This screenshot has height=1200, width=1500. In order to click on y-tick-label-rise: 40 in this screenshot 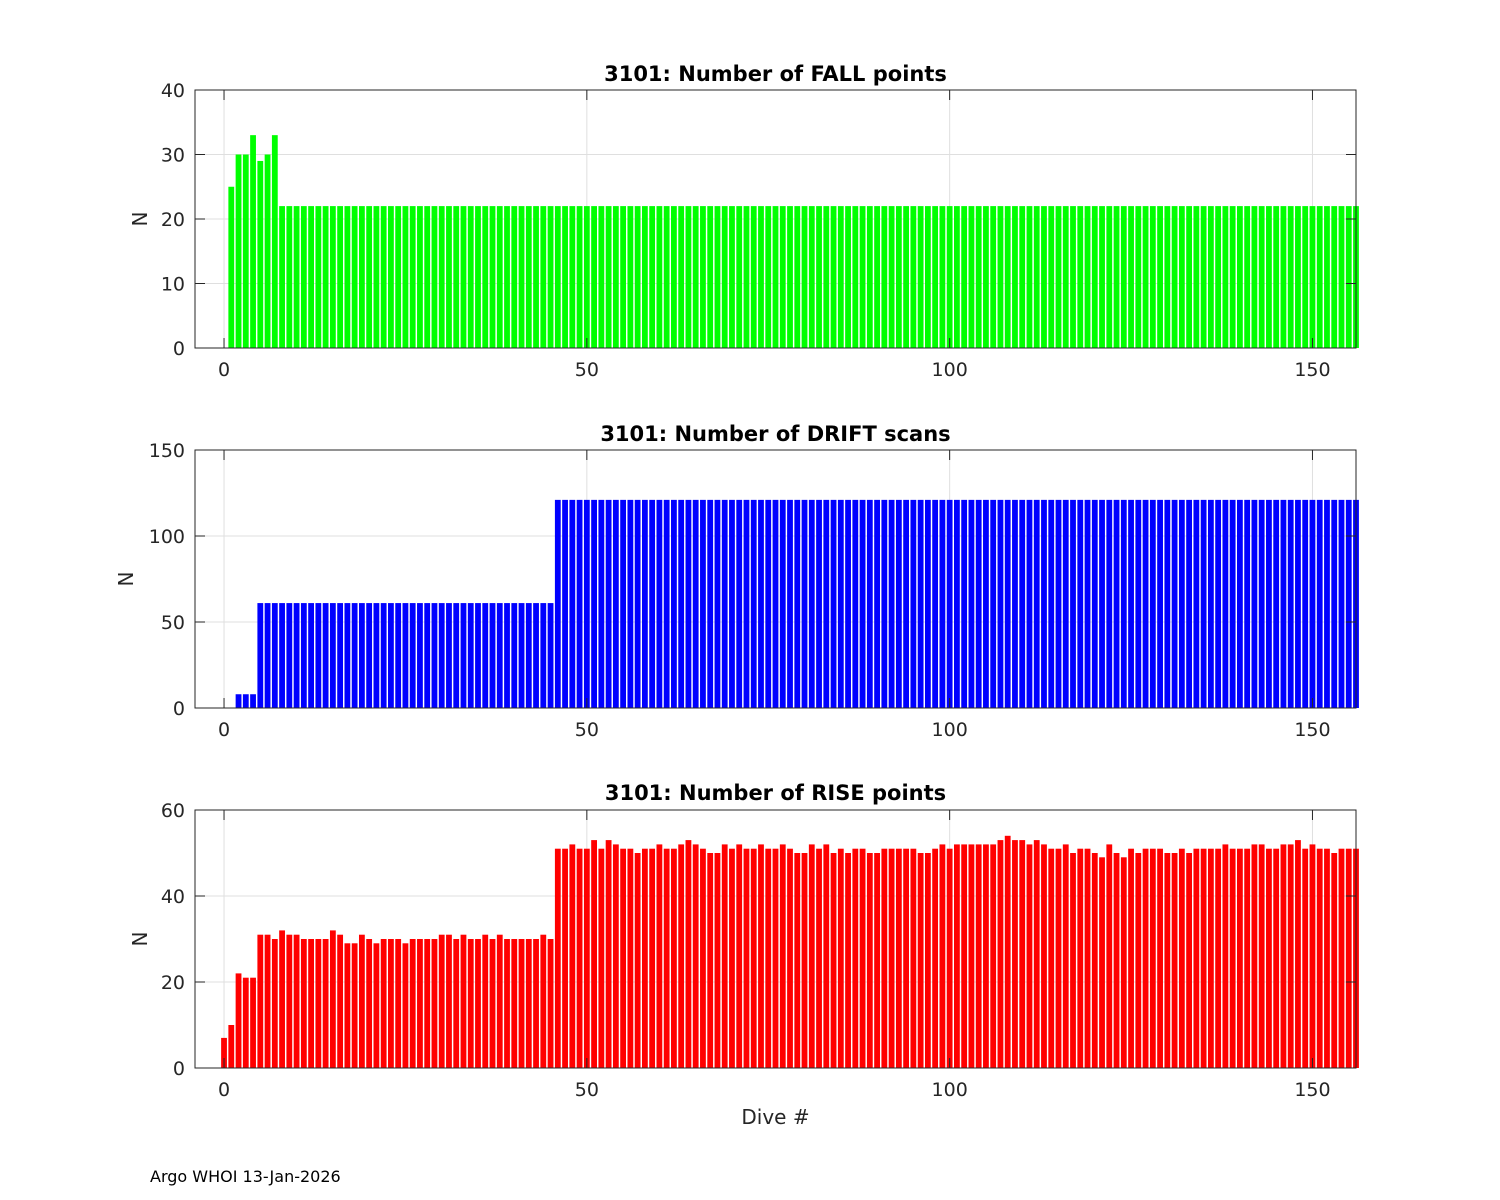, I will do `click(173, 897)`.